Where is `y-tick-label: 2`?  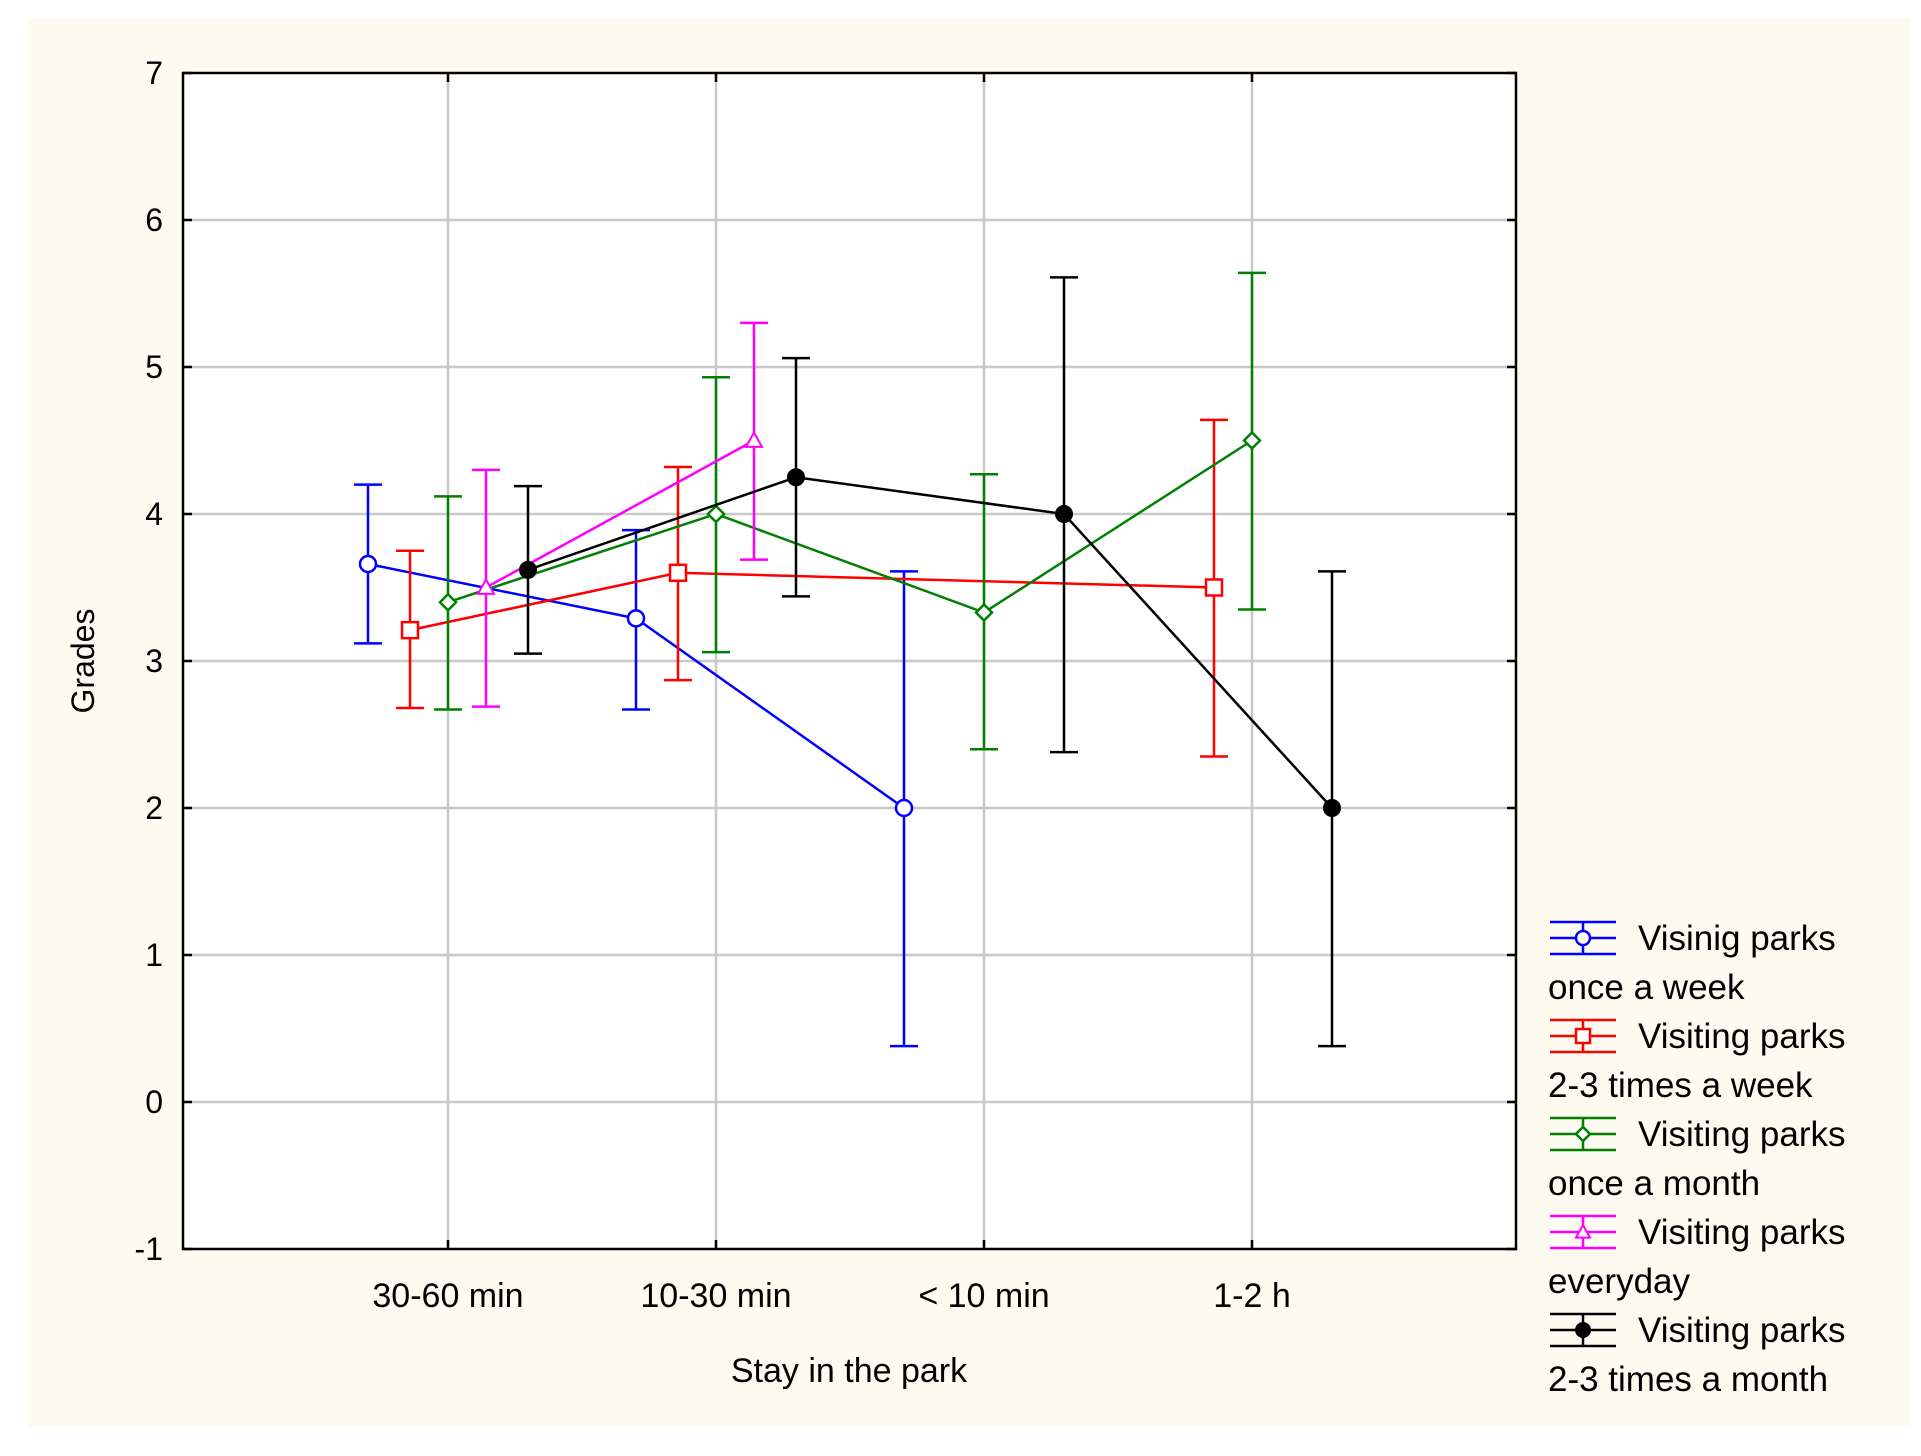 y-tick-label: 2 is located at coordinates (154, 808).